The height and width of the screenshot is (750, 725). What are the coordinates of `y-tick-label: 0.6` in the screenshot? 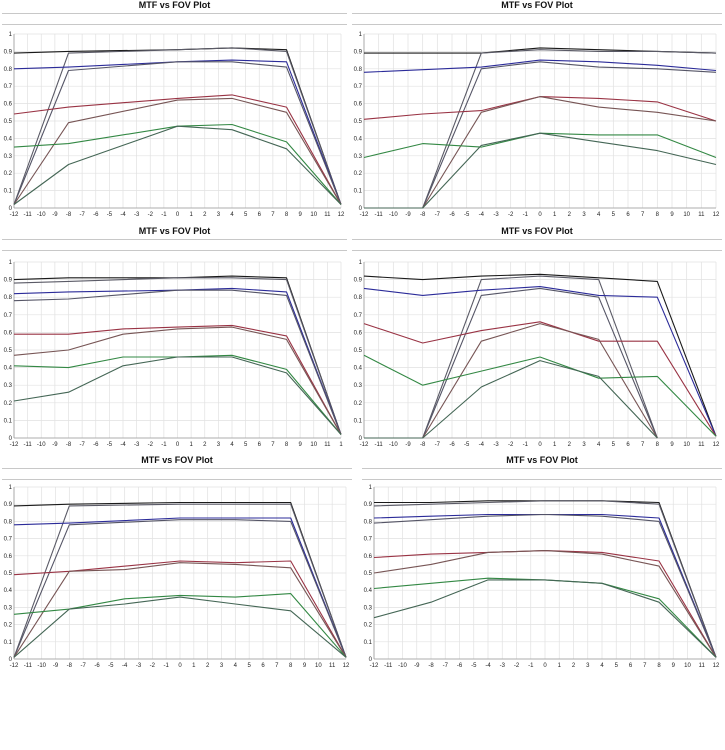 It's located at (8, 557).